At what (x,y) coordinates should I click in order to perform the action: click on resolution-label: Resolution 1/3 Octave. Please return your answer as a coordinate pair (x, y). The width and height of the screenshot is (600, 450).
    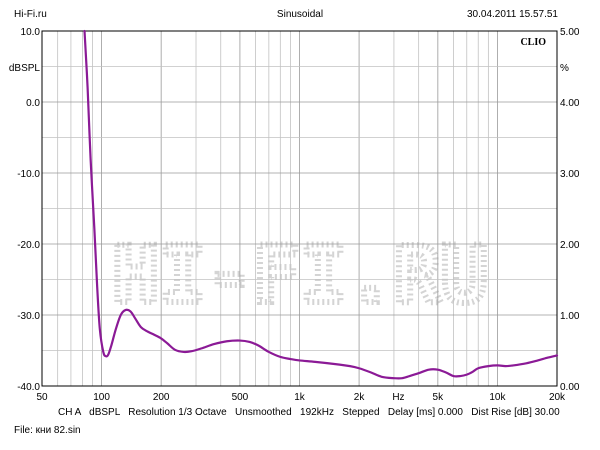
    Looking at the image, I should click on (177, 412).